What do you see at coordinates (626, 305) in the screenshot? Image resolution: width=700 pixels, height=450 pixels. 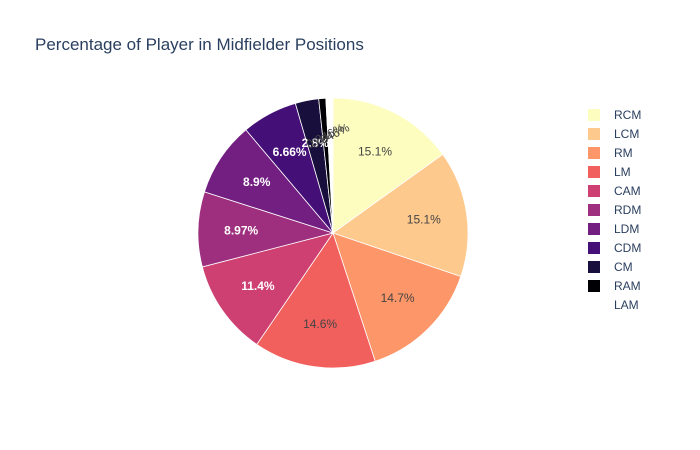 I see `legend-label-lam: LAM` at bounding box center [626, 305].